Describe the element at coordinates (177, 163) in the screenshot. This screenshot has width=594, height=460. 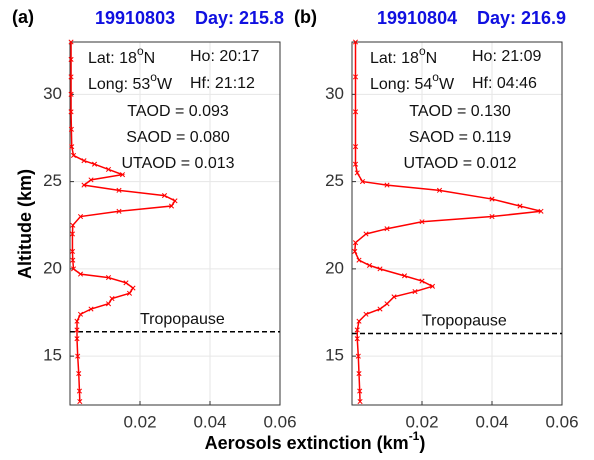
I see `utaod: UTAOD = 0.013` at that location.